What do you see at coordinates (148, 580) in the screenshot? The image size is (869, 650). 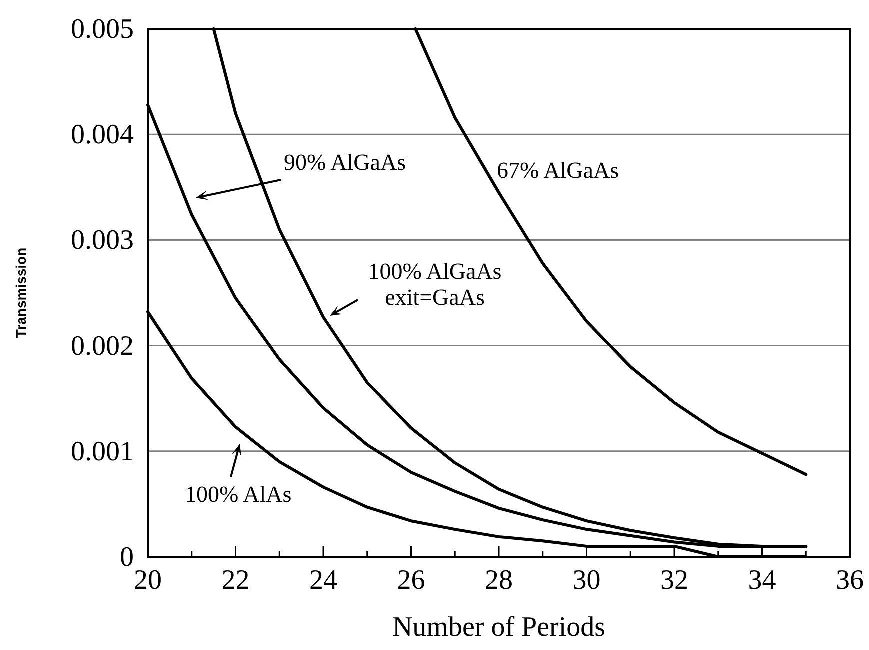 I see `x-tick-label: 20` at bounding box center [148, 580].